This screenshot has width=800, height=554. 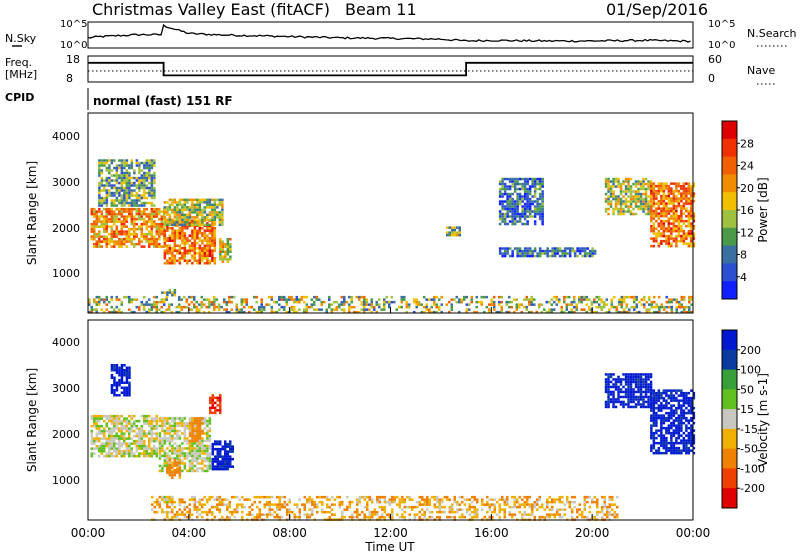 What do you see at coordinates (657, 9) in the screenshot?
I see `date-label: 01/Sep/2016` at bounding box center [657, 9].